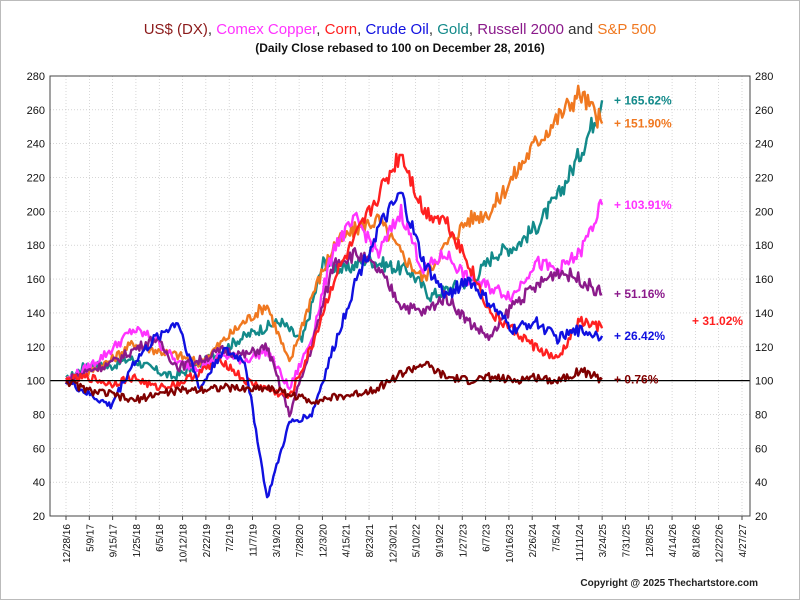 The image size is (800, 600). What do you see at coordinates (764, 280) in the screenshot?
I see `y-tick-label-right: 160` at bounding box center [764, 280].